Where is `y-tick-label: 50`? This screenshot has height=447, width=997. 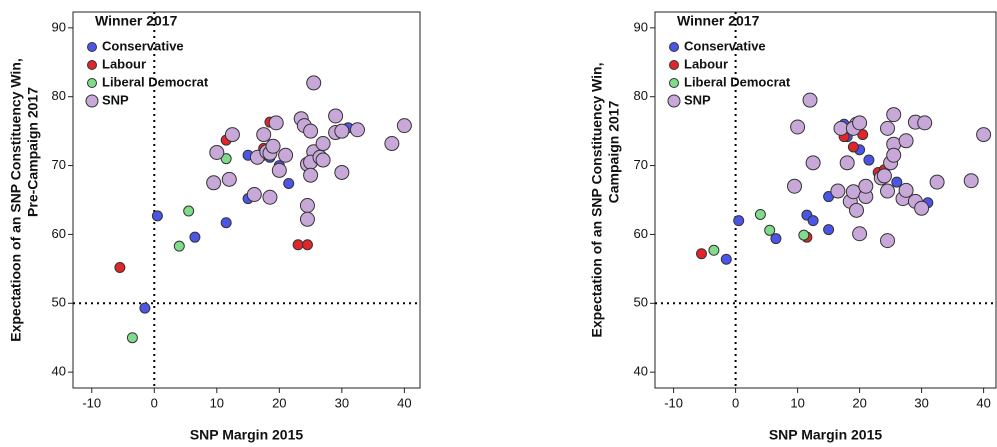
y-tick-label: 50 is located at coordinates (641, 302).